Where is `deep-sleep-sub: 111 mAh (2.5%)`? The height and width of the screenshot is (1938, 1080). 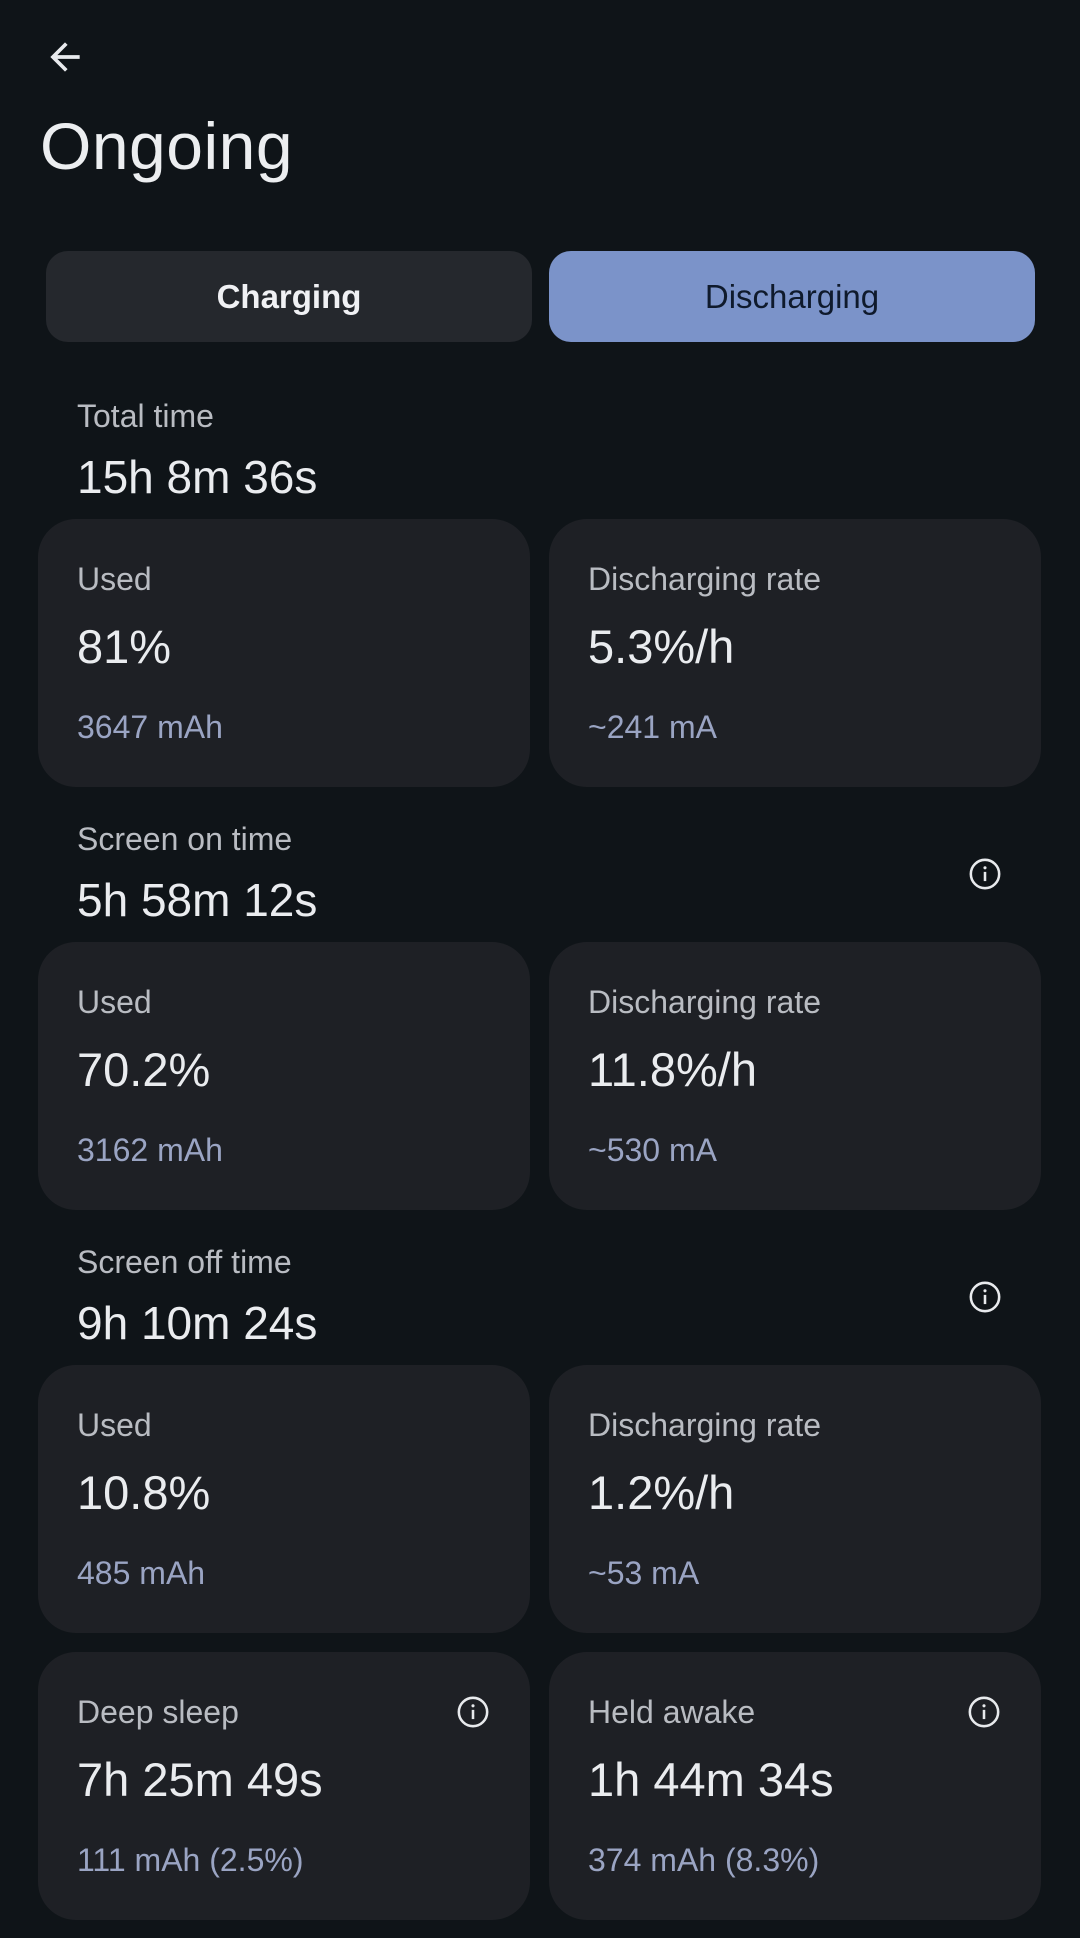
deep-sleep-sub: 111 mAh (2.5%) is located at coordinates (190, 1860).